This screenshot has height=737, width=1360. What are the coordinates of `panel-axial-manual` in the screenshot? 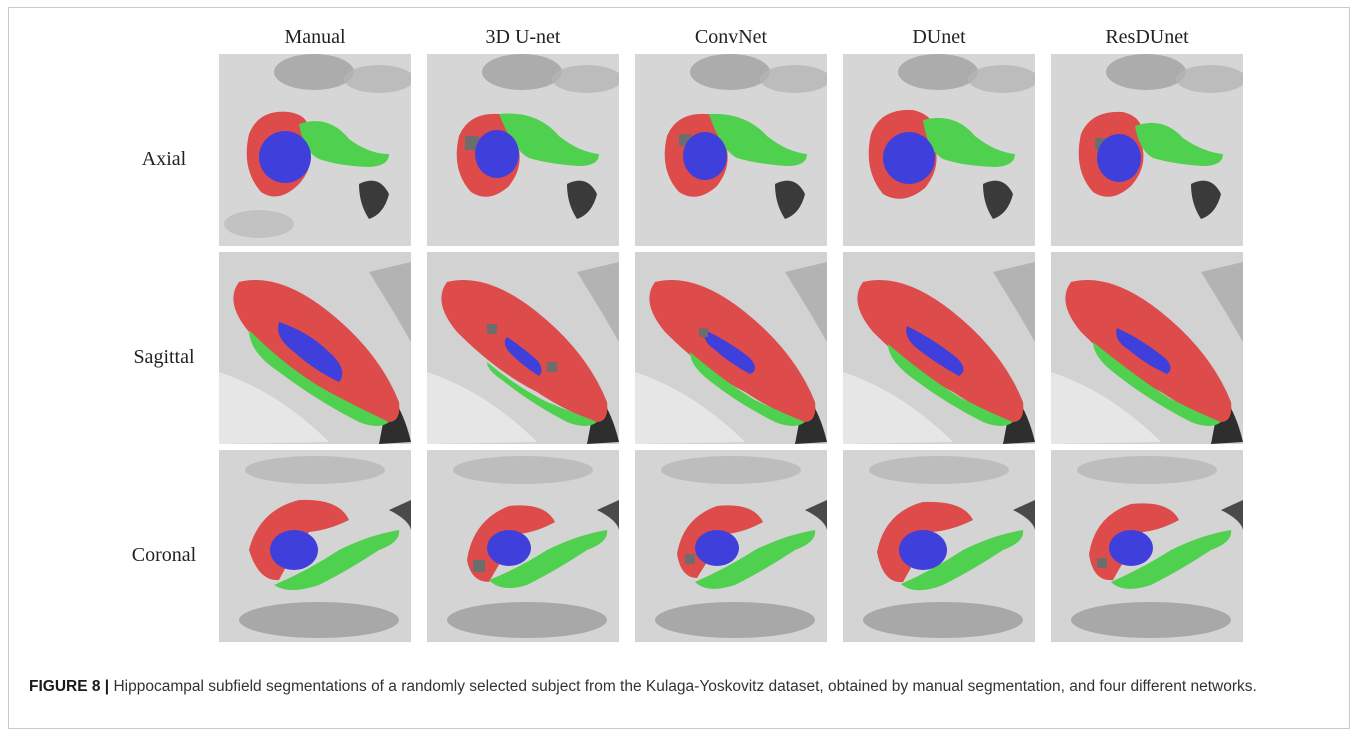 It's located at (315, 150).